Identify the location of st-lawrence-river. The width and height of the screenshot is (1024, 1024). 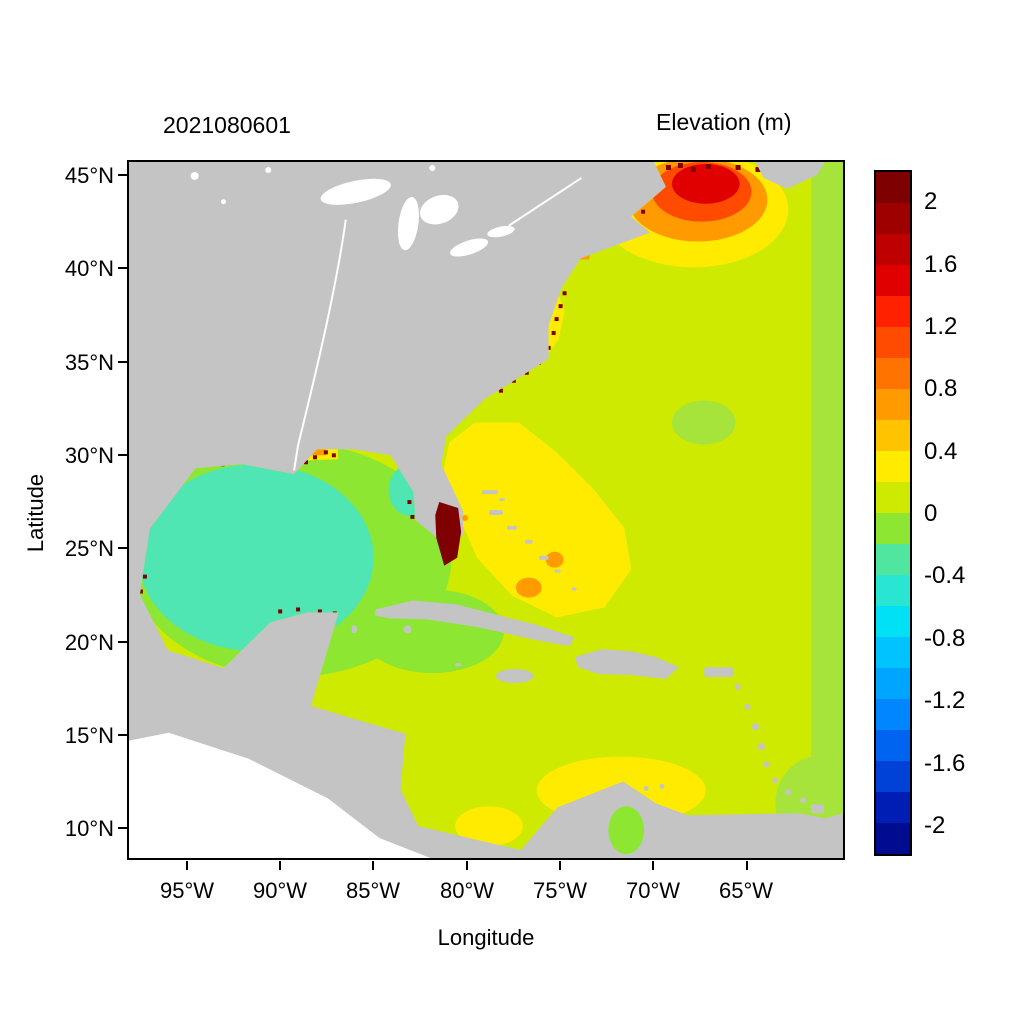
(545, 202).